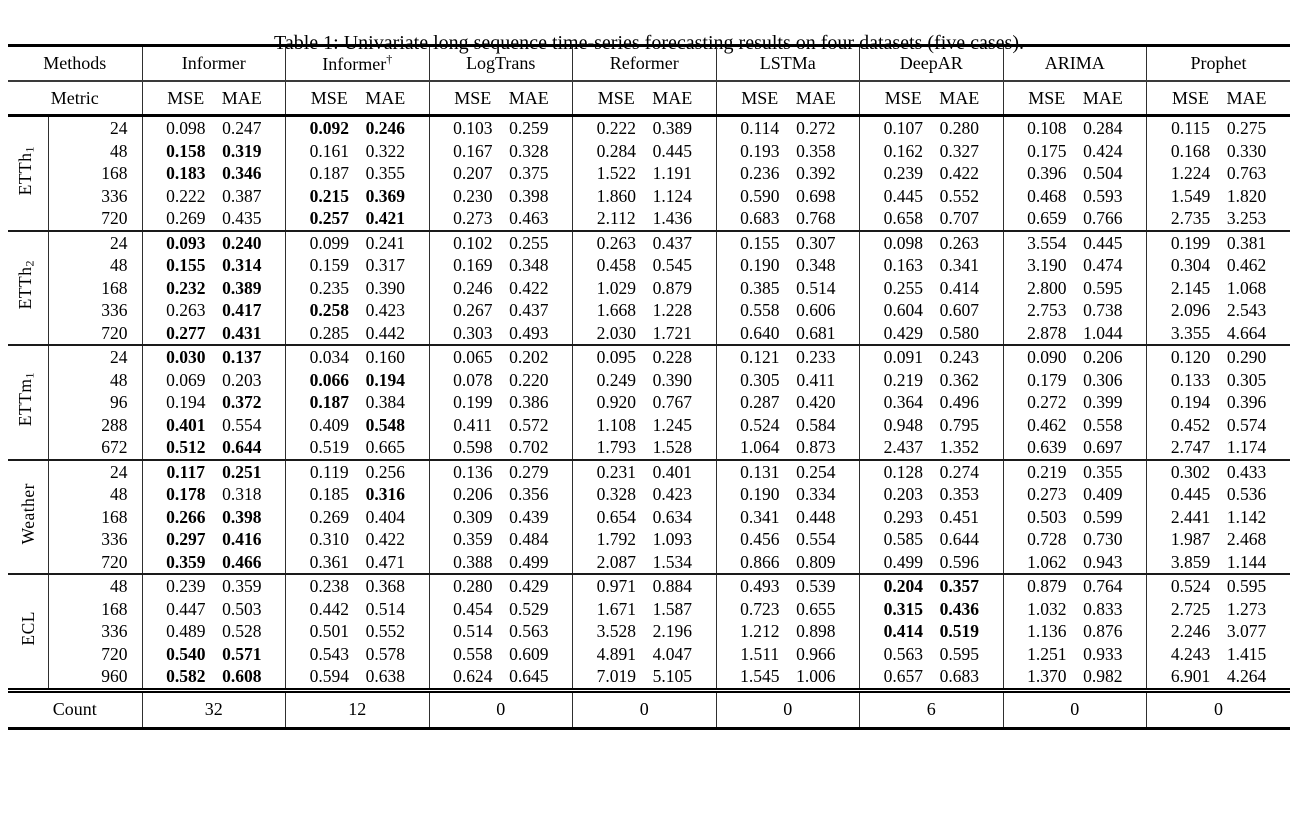  Describe the element at coordinates (26, 399) in the screenshot. I see `dataset-label-text: ETTm1` at that location.